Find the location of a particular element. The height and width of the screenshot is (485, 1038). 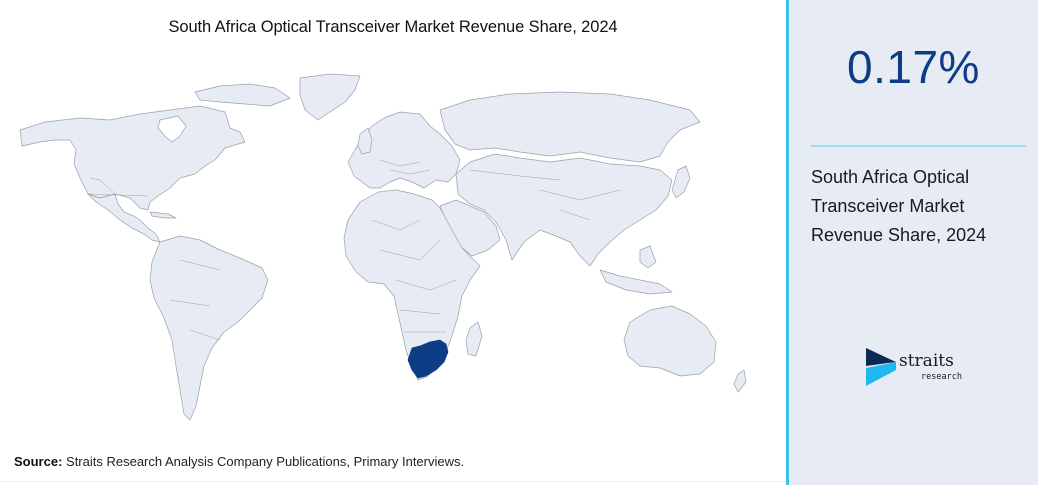

region-south-africa is located at coordinates (428, 359).